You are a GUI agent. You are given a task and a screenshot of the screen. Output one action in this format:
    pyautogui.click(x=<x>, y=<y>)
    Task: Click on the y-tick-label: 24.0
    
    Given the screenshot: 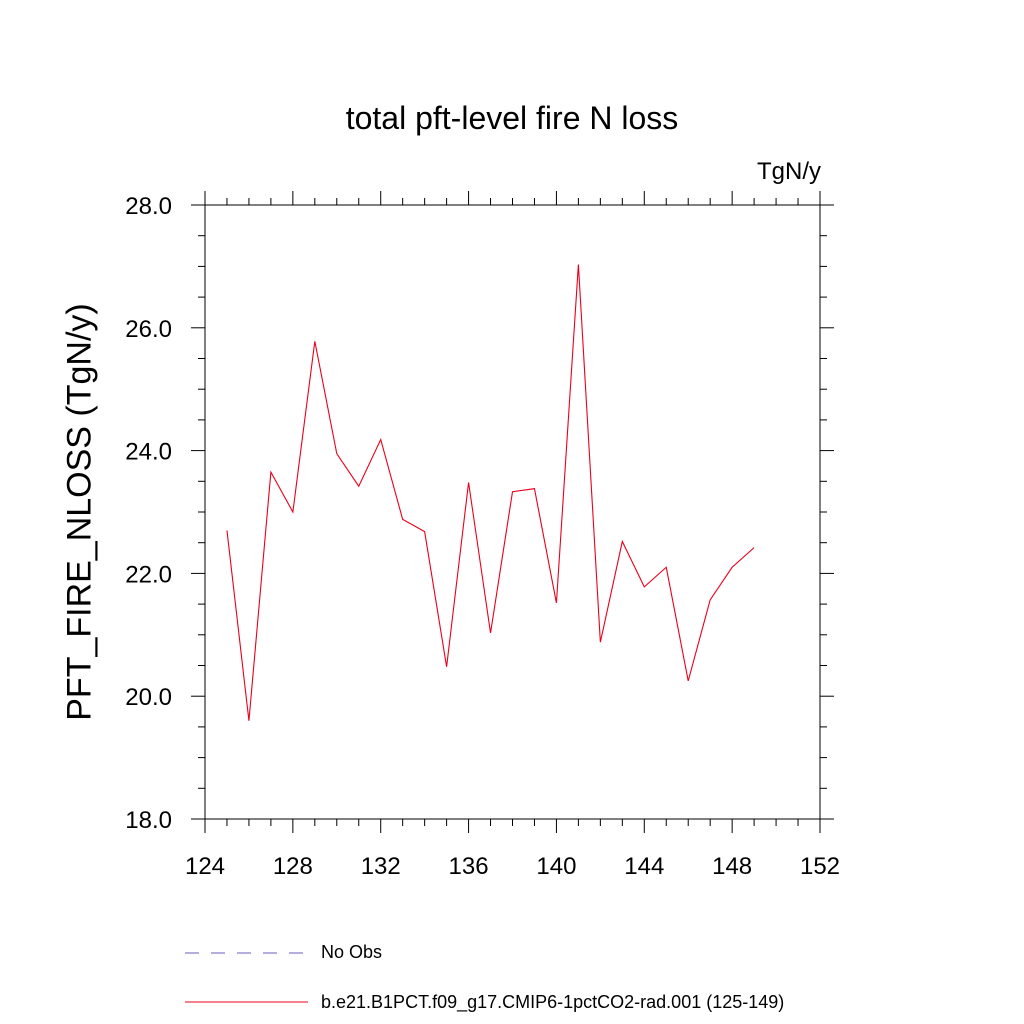 What is the action you would take?
    pyautogui.click(x=148, y=452)
    